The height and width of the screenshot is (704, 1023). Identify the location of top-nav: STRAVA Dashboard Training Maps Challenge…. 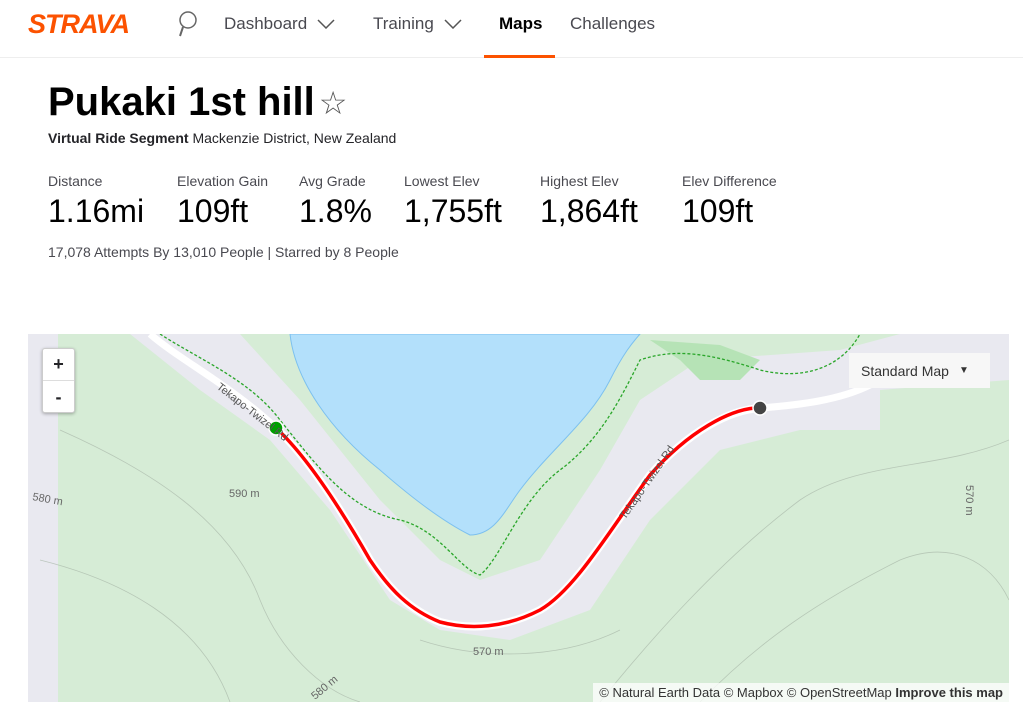
(511, 29).